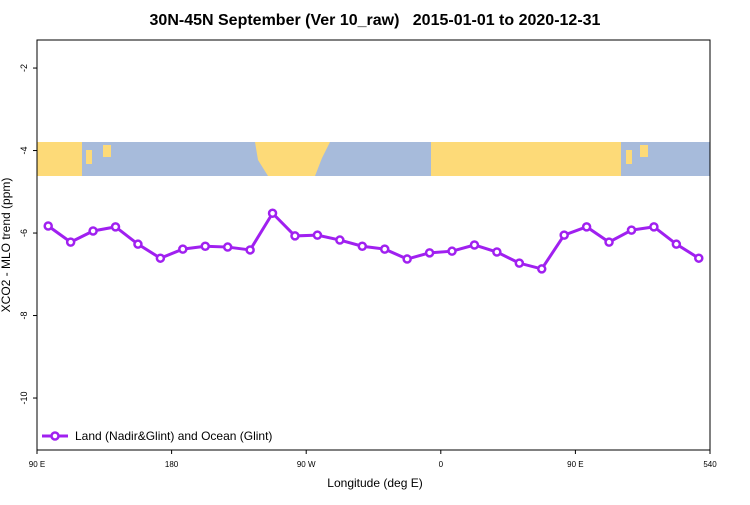 The image size is (750, 505). Describe the element at coordinates (24, 316) in the screenshot. I see `y-tick-label: -8` at that location.